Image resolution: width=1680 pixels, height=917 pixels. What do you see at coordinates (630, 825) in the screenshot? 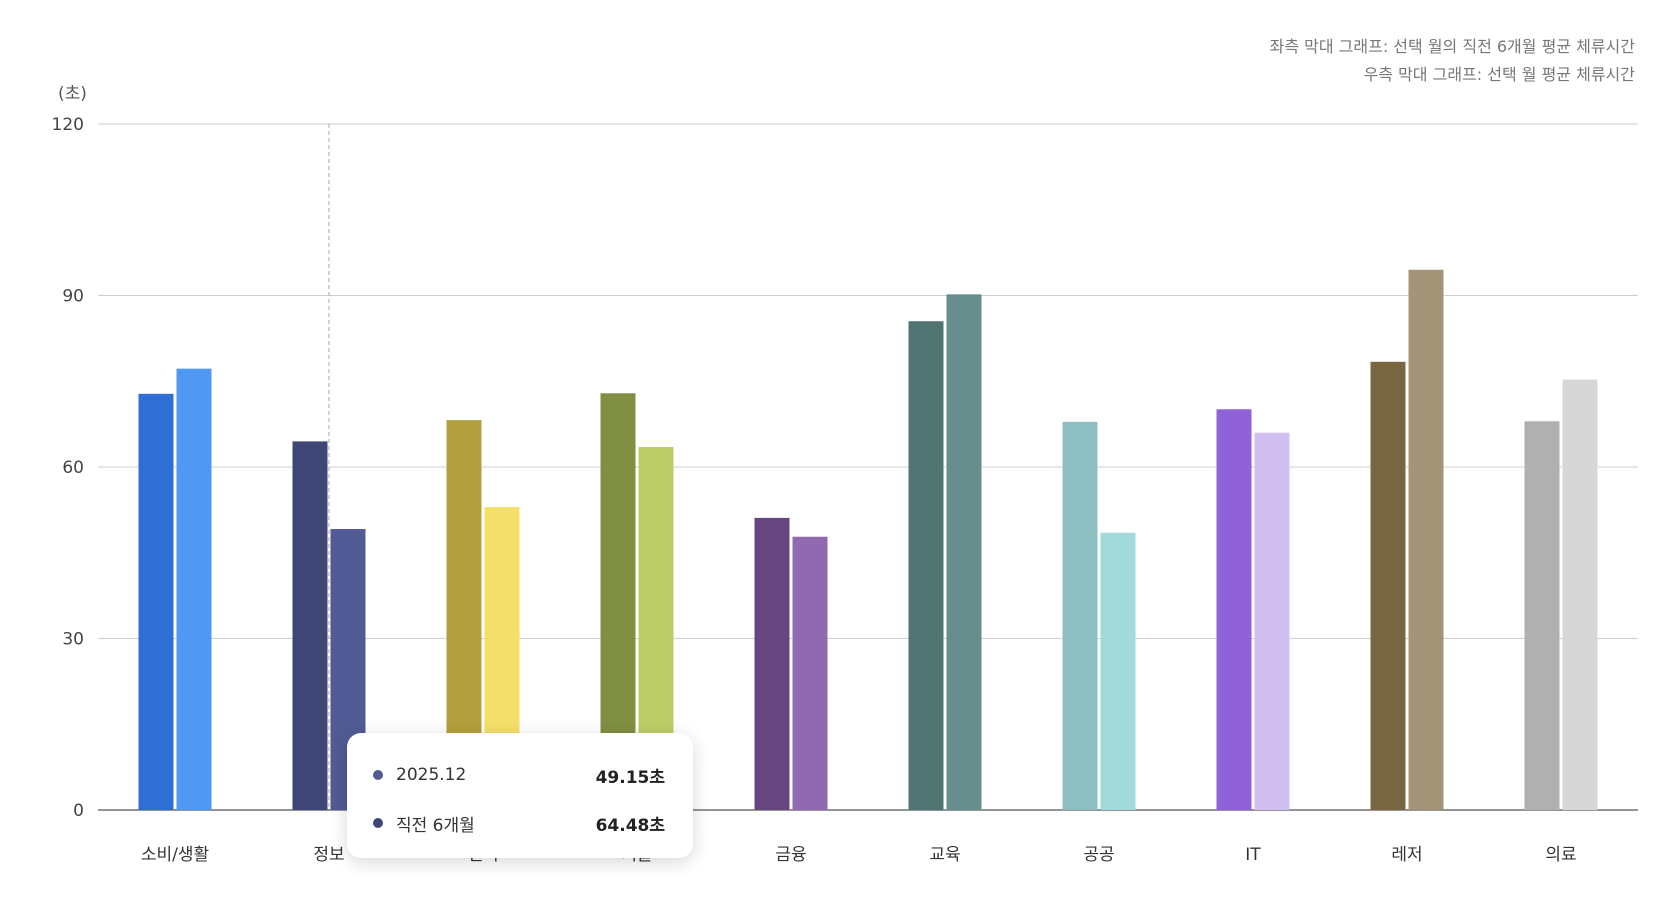
I see `tooltip-value: 64.48초` at bounding box center [630, 825].